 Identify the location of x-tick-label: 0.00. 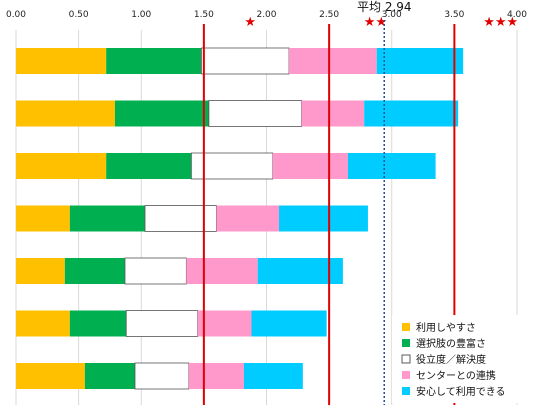
(16, 15).